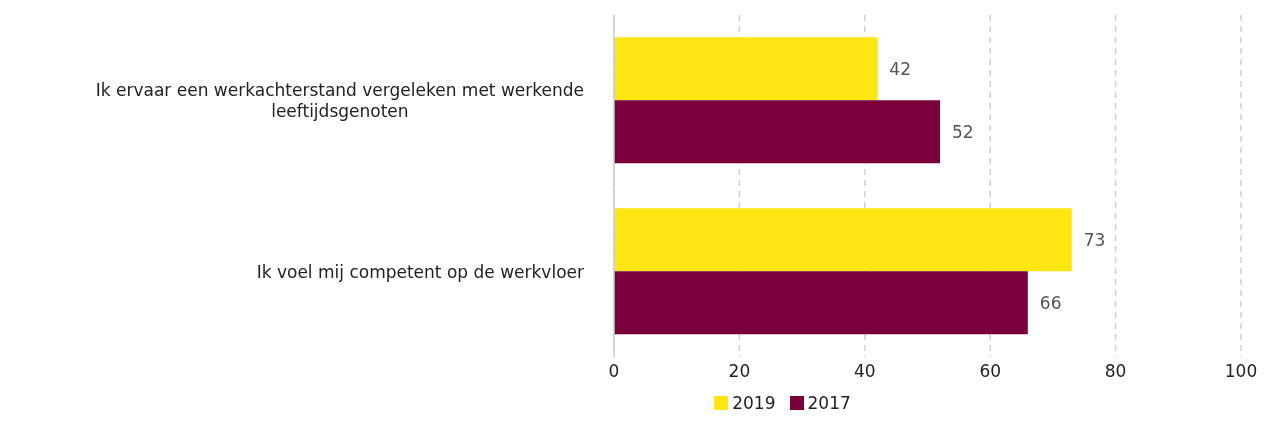  Describe the element at coordinates (1050, 302) in the screenshot. I see `data-label: 66` at that location.